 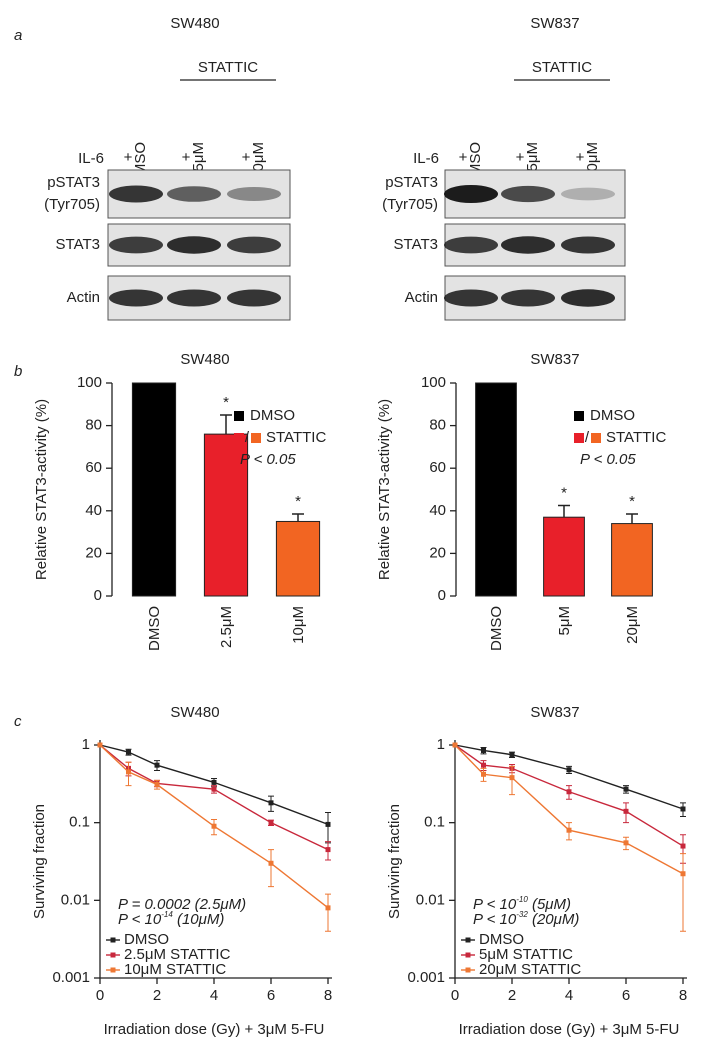 What do you see at coordinates (554, 712) in the screenshot?
I see `chart-title: SW837` at bounding box center [554, 712].